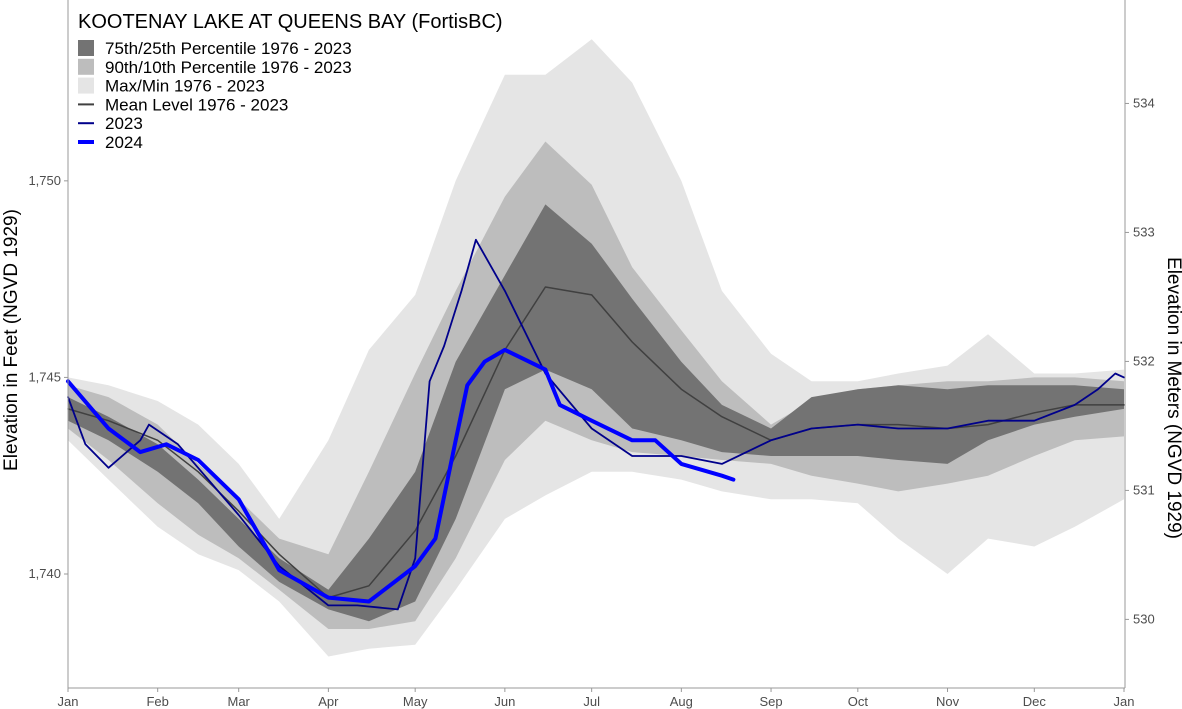  Describe the element at coordinates (1144, 489) in the screenshot. I see `y-tick-label-right: 531` at that location.